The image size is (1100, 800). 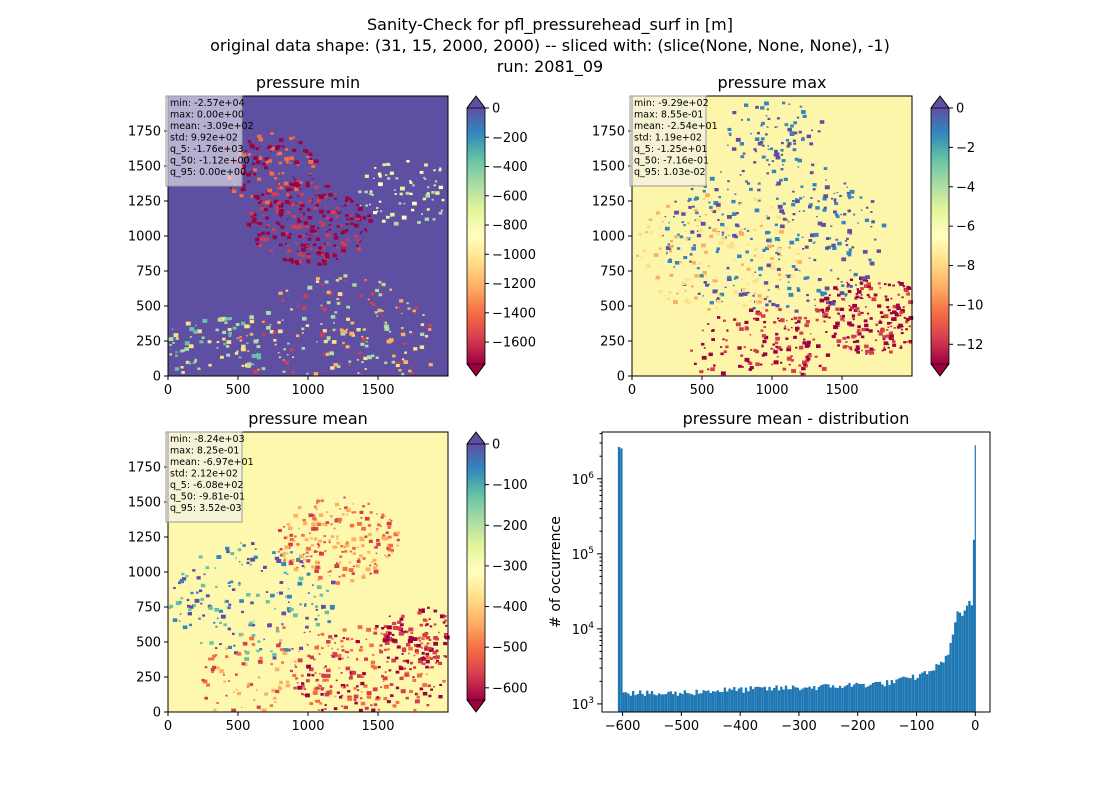 What do you see at coordinates (612, 307) in the screenshot?
I see `y-tick-label: 500` at bounding box center [612, 307].